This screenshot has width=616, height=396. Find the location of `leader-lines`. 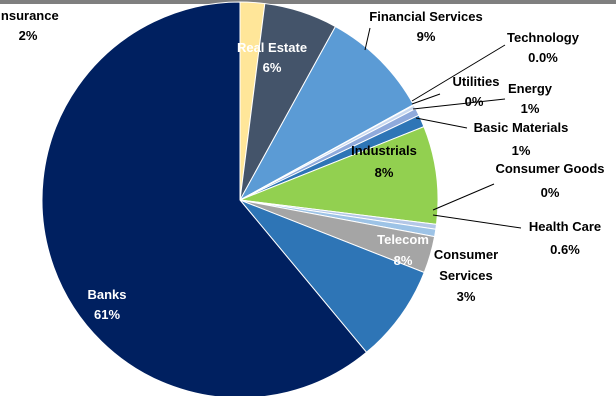

leader-lines is located at coordinates (443, 128).